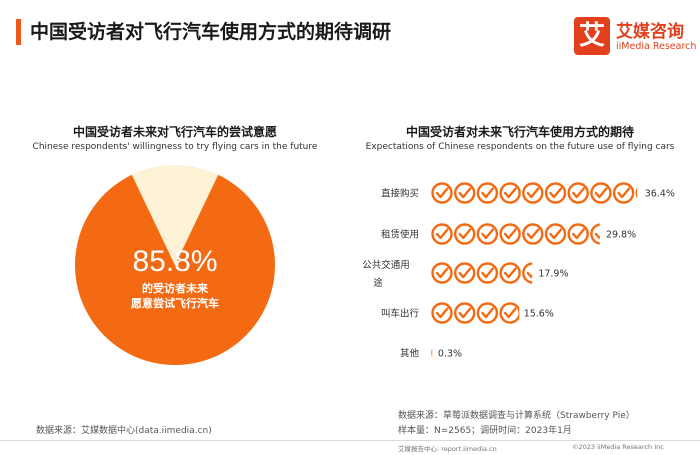  What do you see at coordinates (592, 36) in the screenshot?
I see `logo-mark: 艾` at bounding box center [592, 36].